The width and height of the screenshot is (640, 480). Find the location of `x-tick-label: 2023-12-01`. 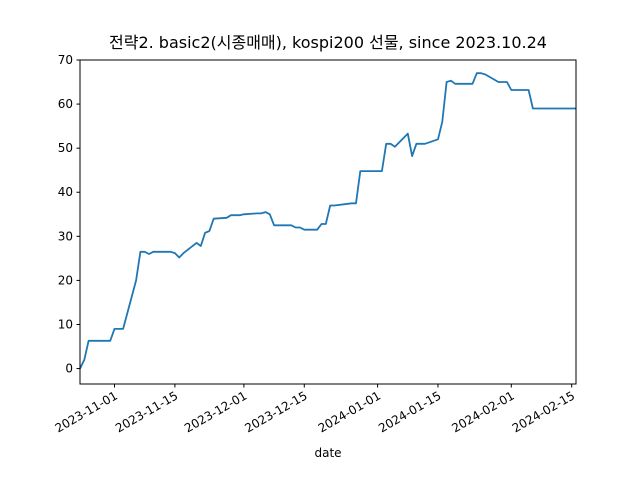

x-tick-label: 2023-12-01 is located at coordinates (215, 411).